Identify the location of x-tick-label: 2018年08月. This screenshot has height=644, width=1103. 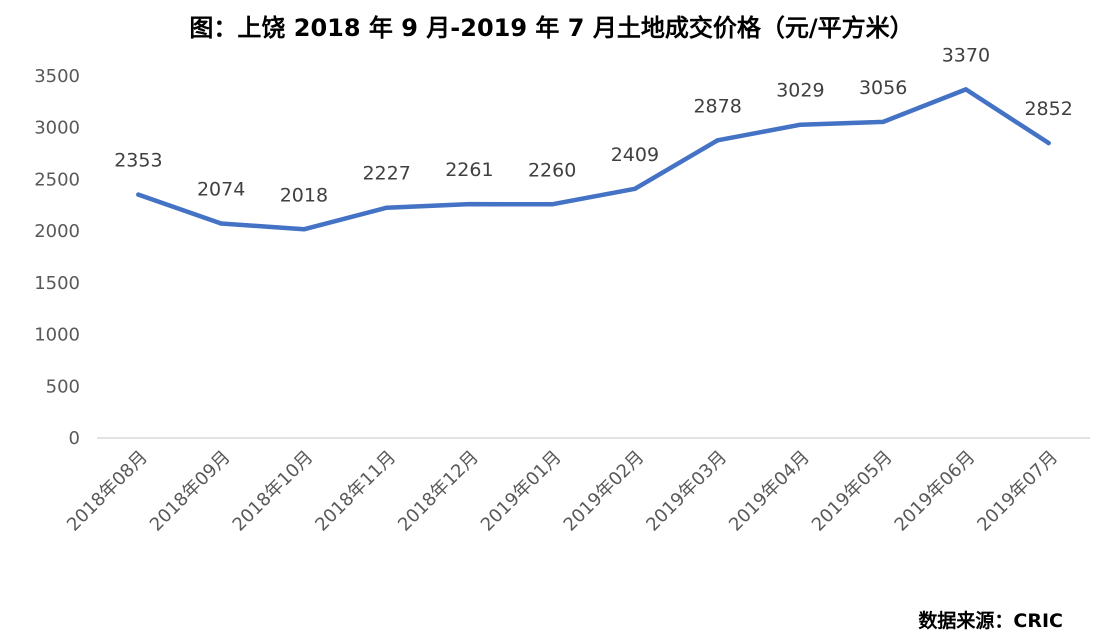
(107, 491).